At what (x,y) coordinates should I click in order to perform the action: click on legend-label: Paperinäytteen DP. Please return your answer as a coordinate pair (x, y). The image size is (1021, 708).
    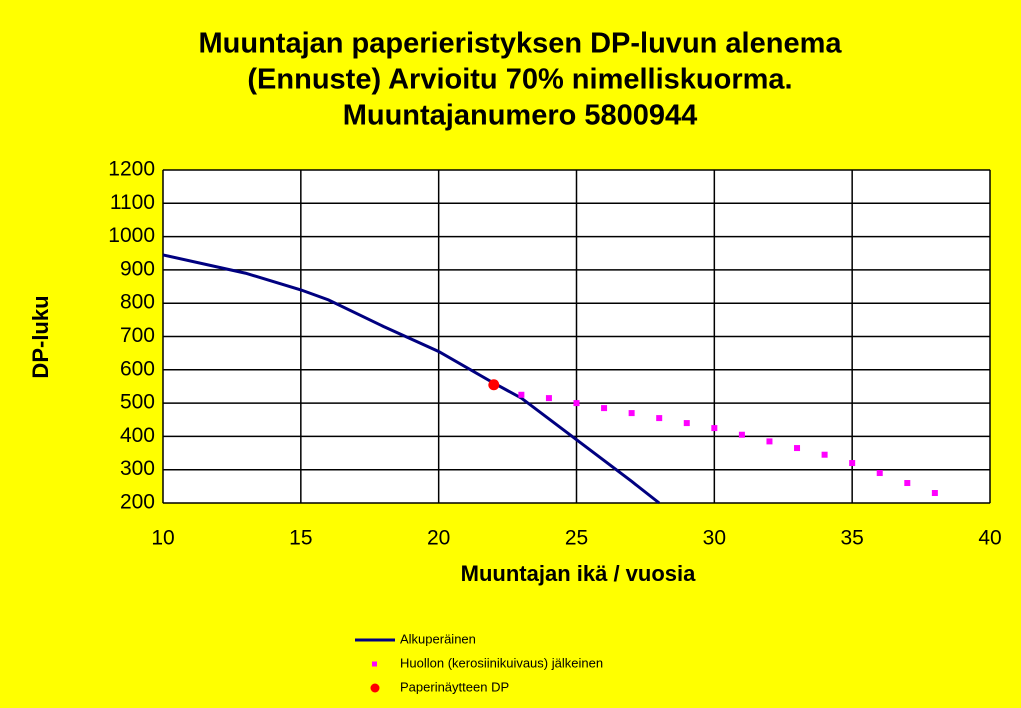
    Looking at the image, I should click on (454, 686).